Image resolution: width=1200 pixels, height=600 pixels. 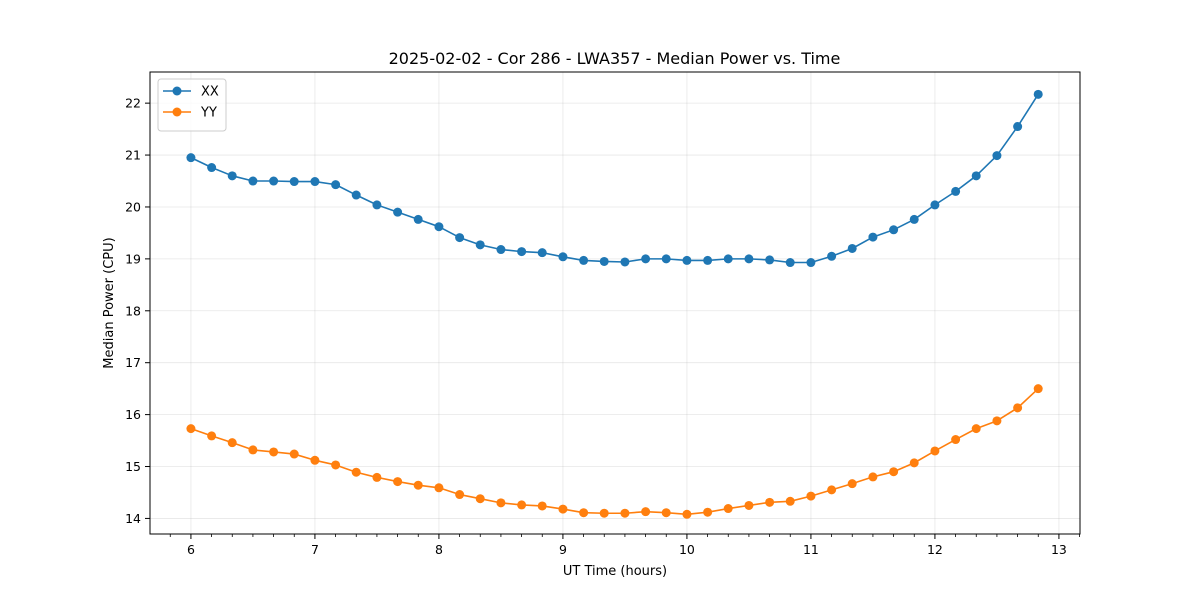 I want to click on y-tick-label: 17, so click(x=133, y=362).